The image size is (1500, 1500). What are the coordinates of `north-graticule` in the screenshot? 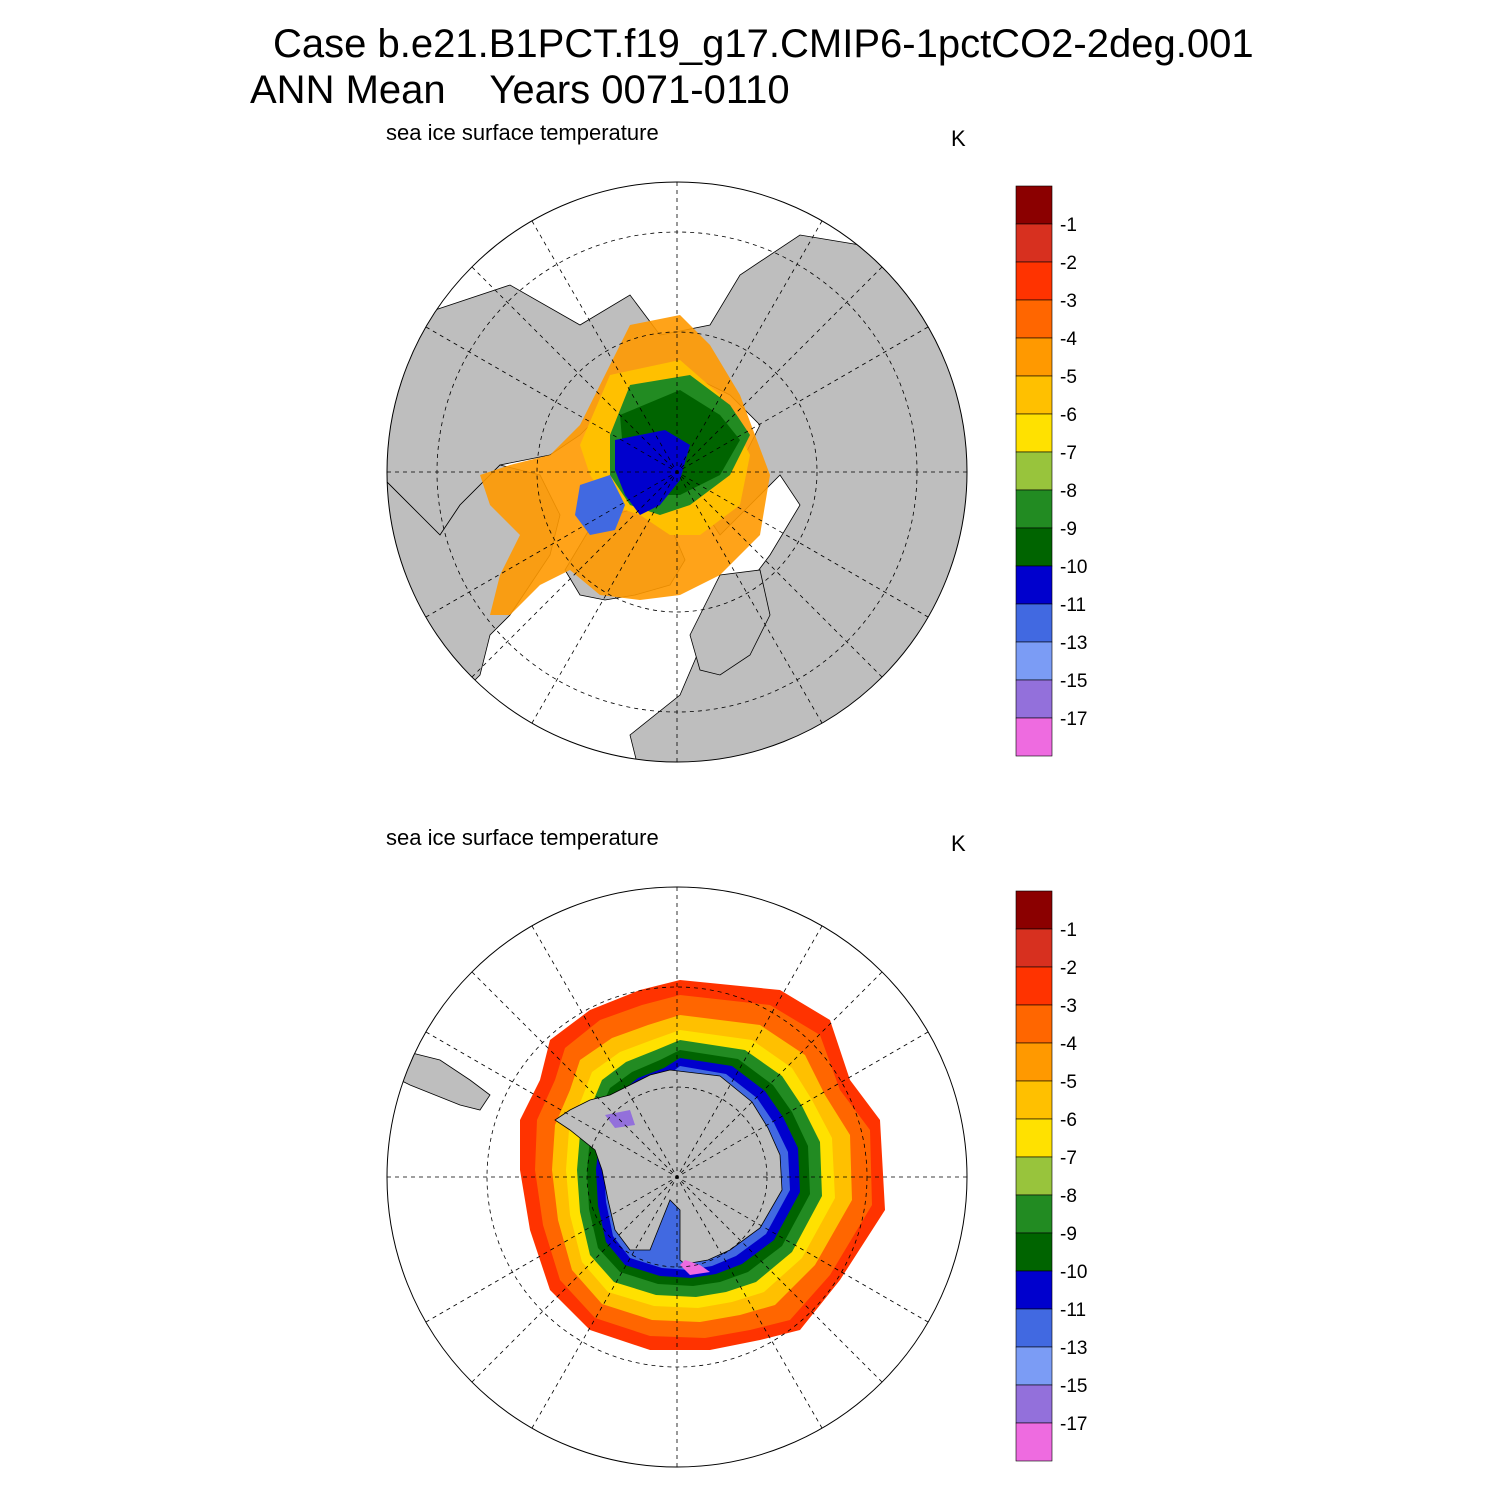 It's located at (677, 472).